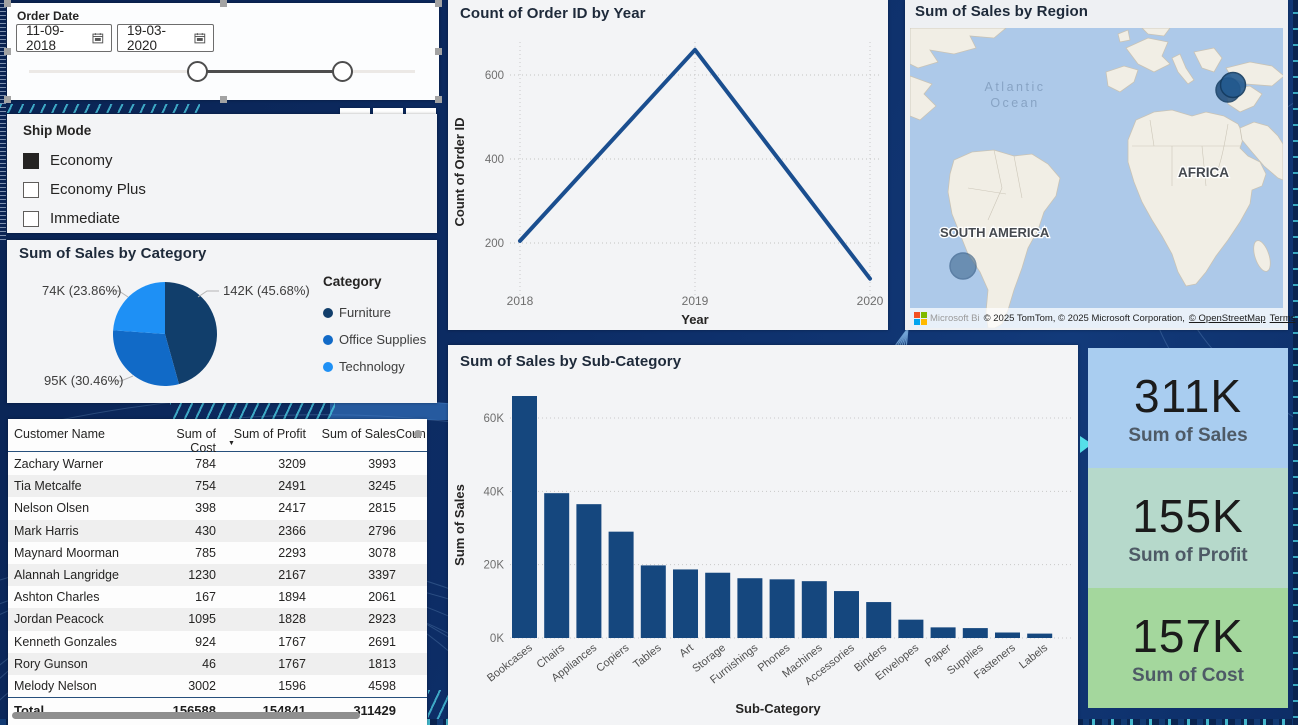 The image size is (1298, 725). I want to click on date-slider-handle-end, so click(342, 71).